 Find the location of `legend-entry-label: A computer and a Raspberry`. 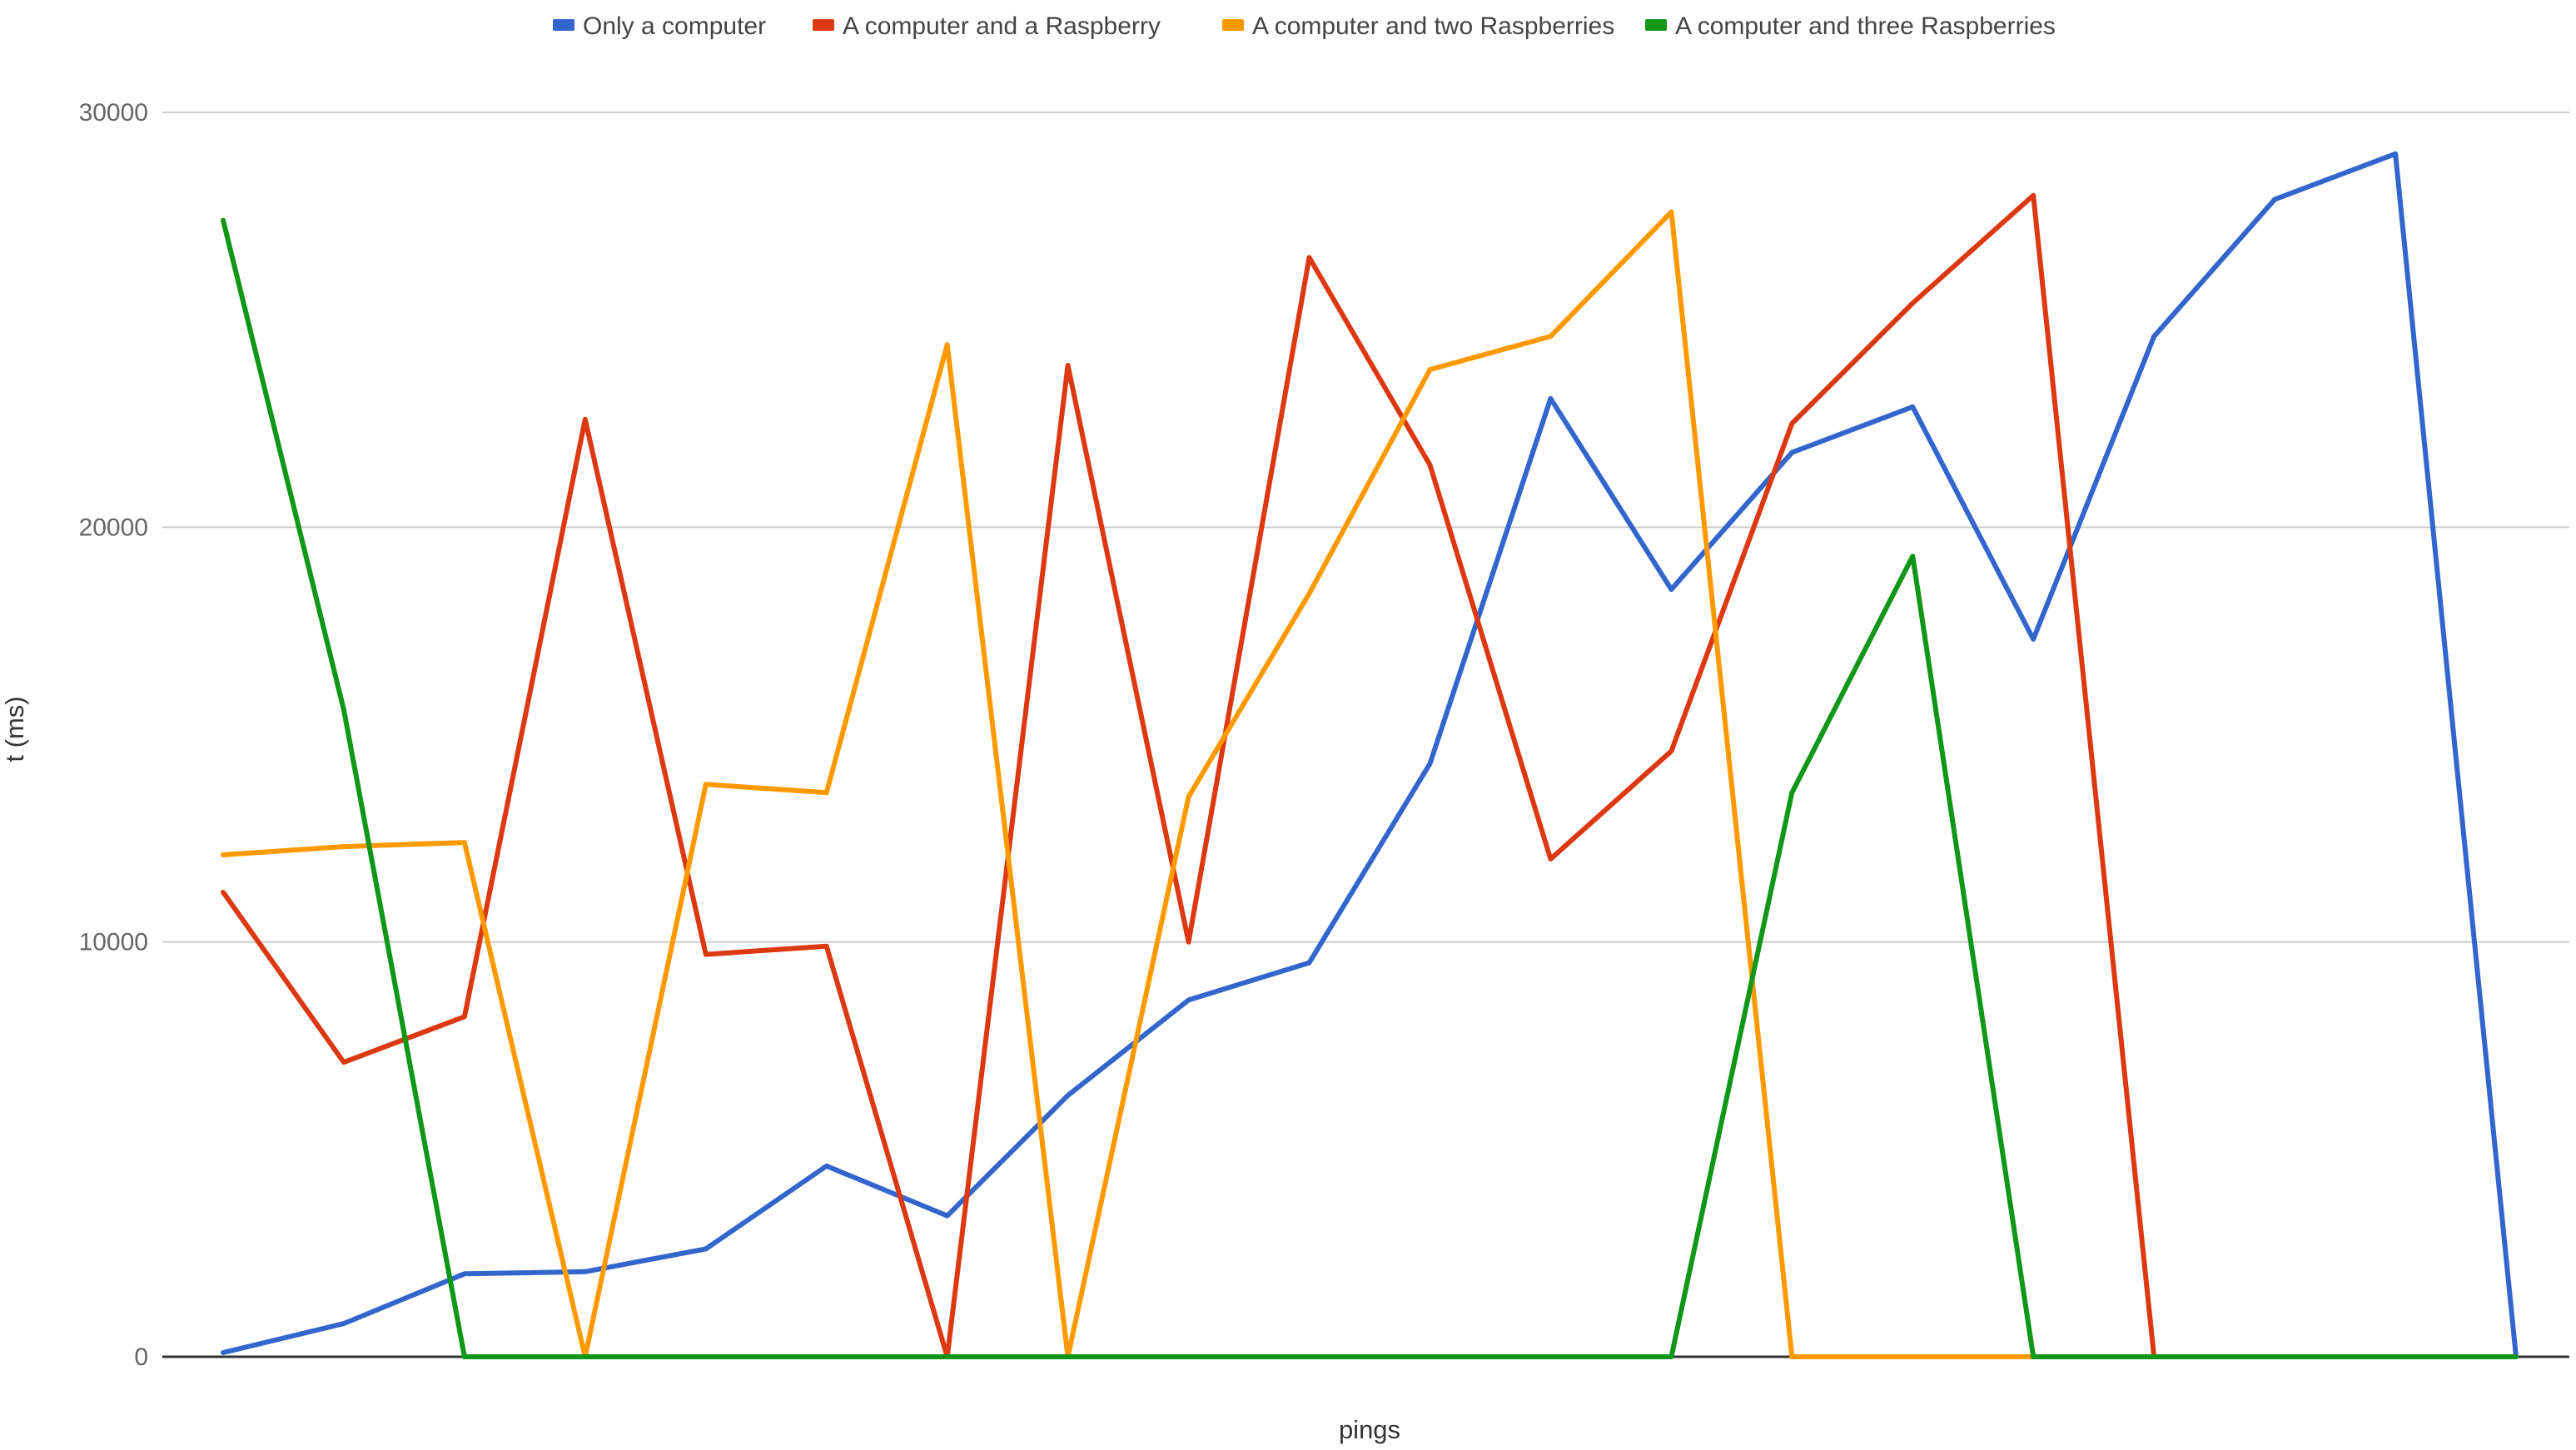

legend-entry-label: A computer and a Raspberry is located at coordinates (1002, 26).